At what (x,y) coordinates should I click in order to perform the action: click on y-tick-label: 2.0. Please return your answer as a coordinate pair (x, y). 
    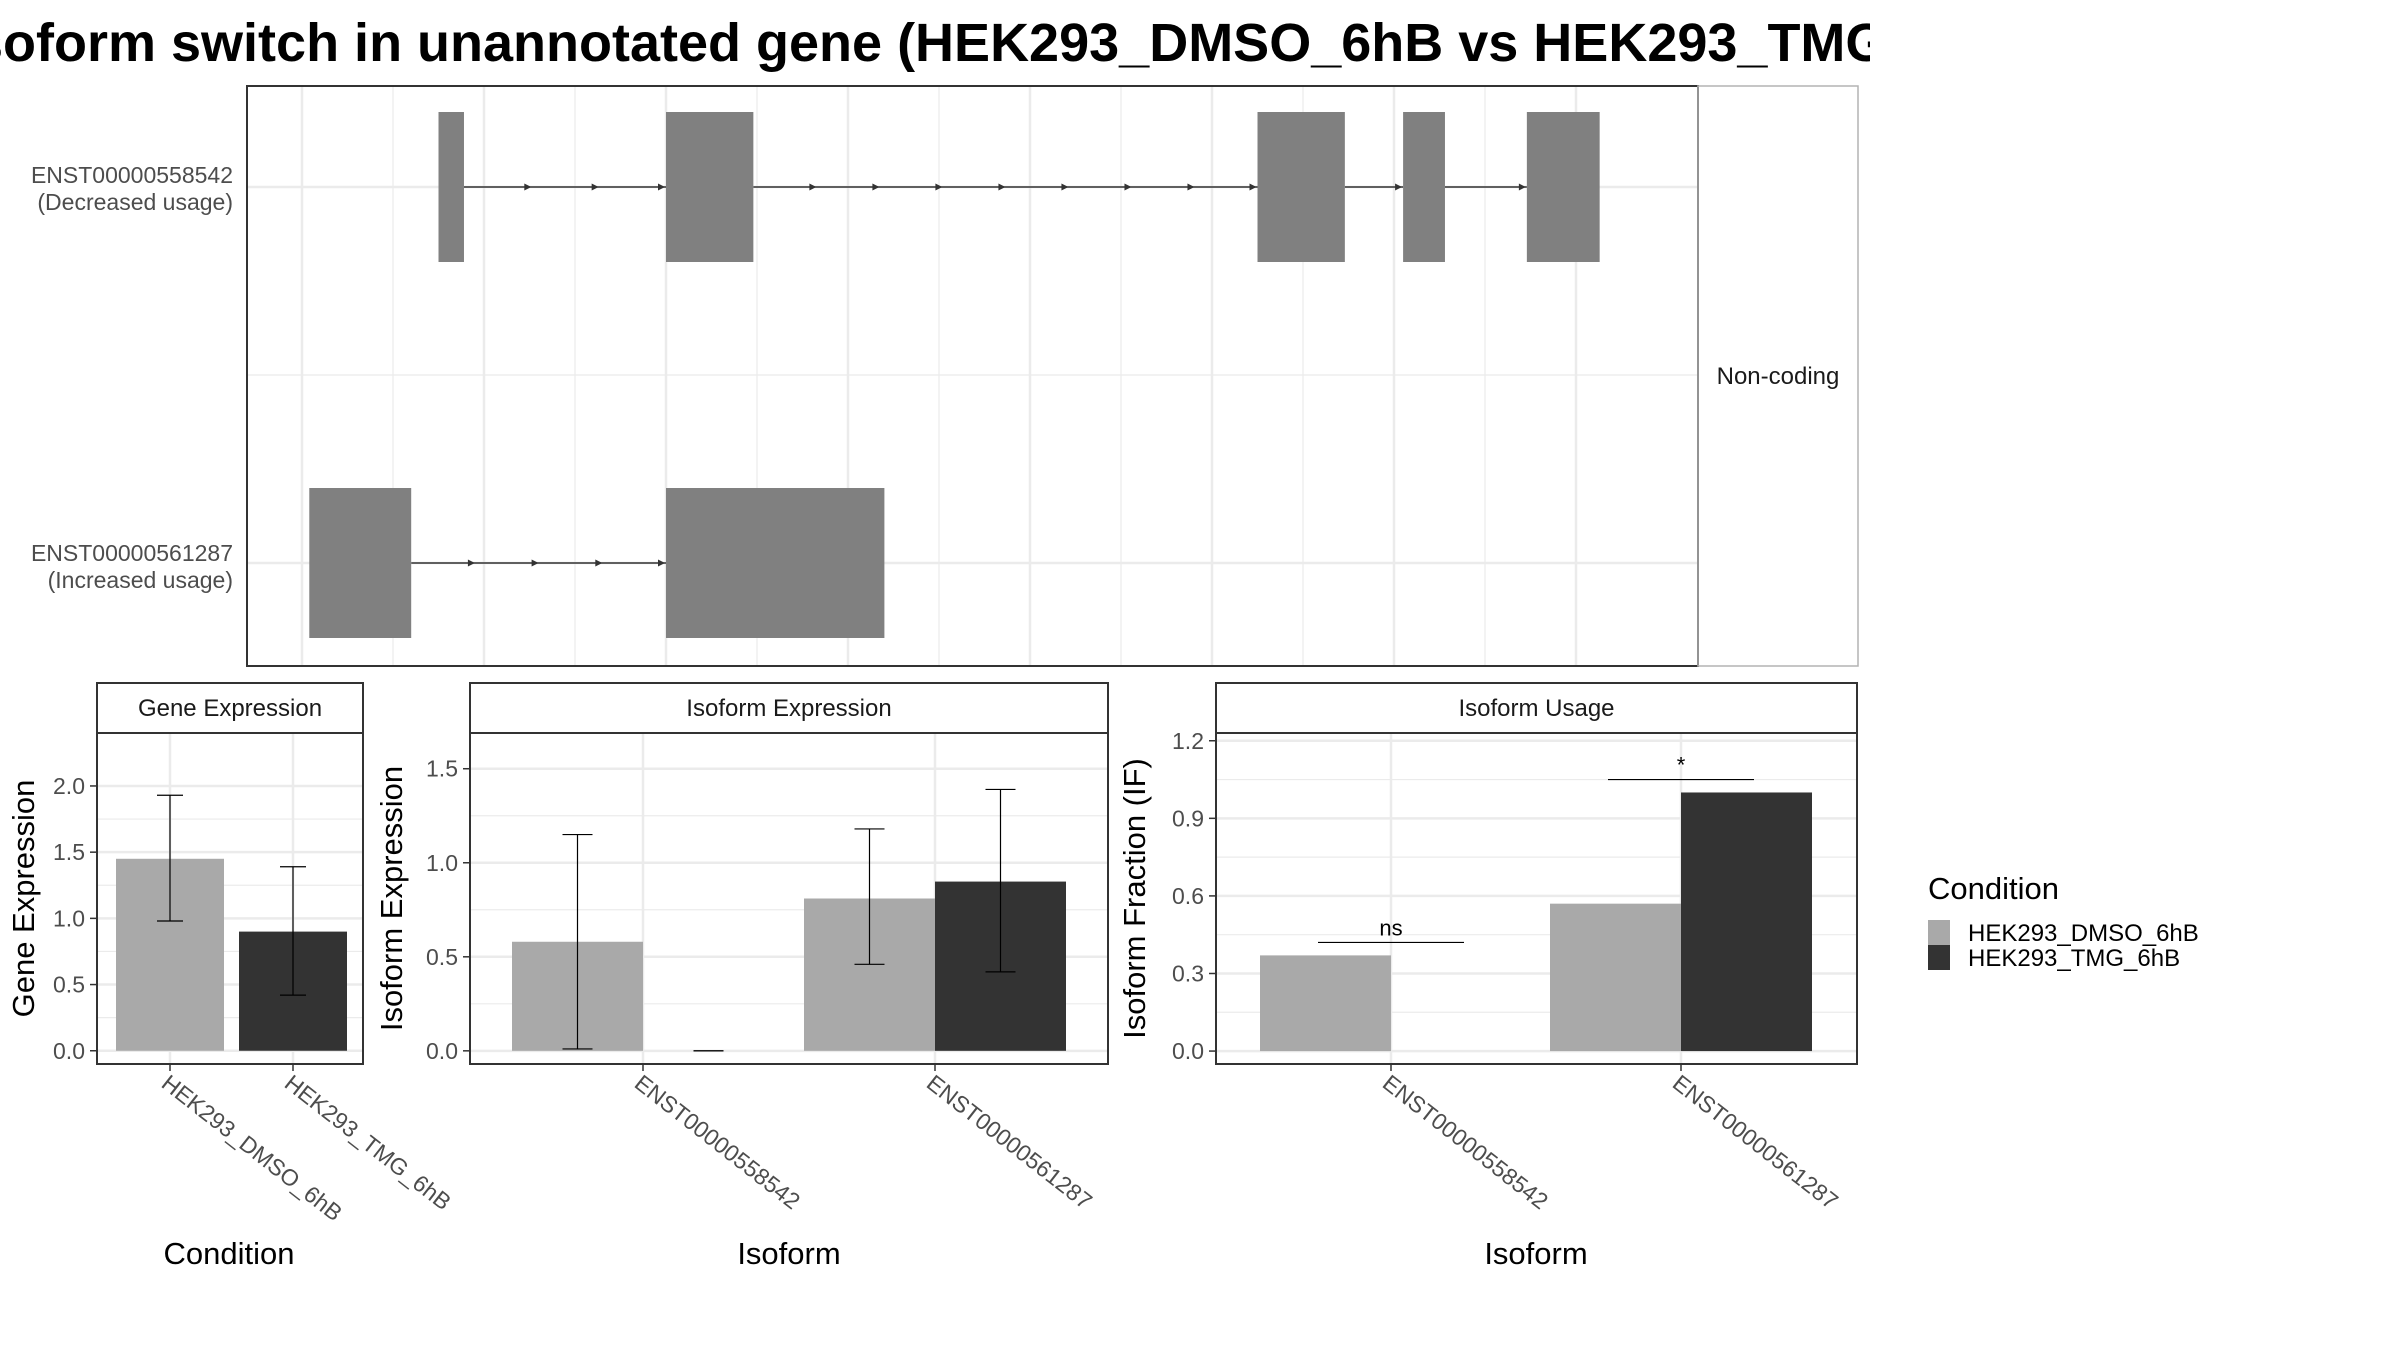
    Looking at the image, I should click on (69, 786).